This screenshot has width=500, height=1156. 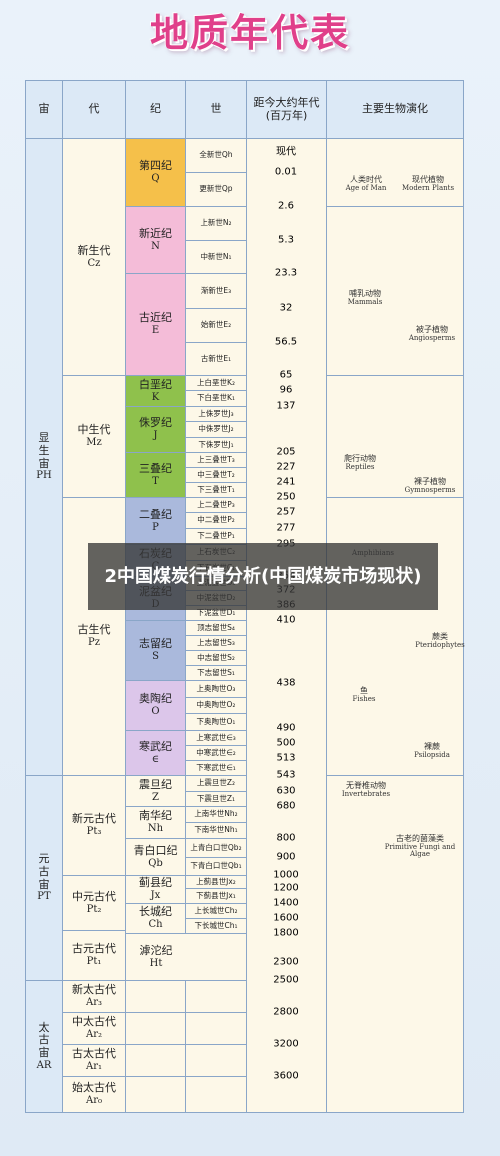 What do you see at coordinates (94, 832) in the screenshot?
I see `era-code: Pt₃` at bounding box center [94, 832].